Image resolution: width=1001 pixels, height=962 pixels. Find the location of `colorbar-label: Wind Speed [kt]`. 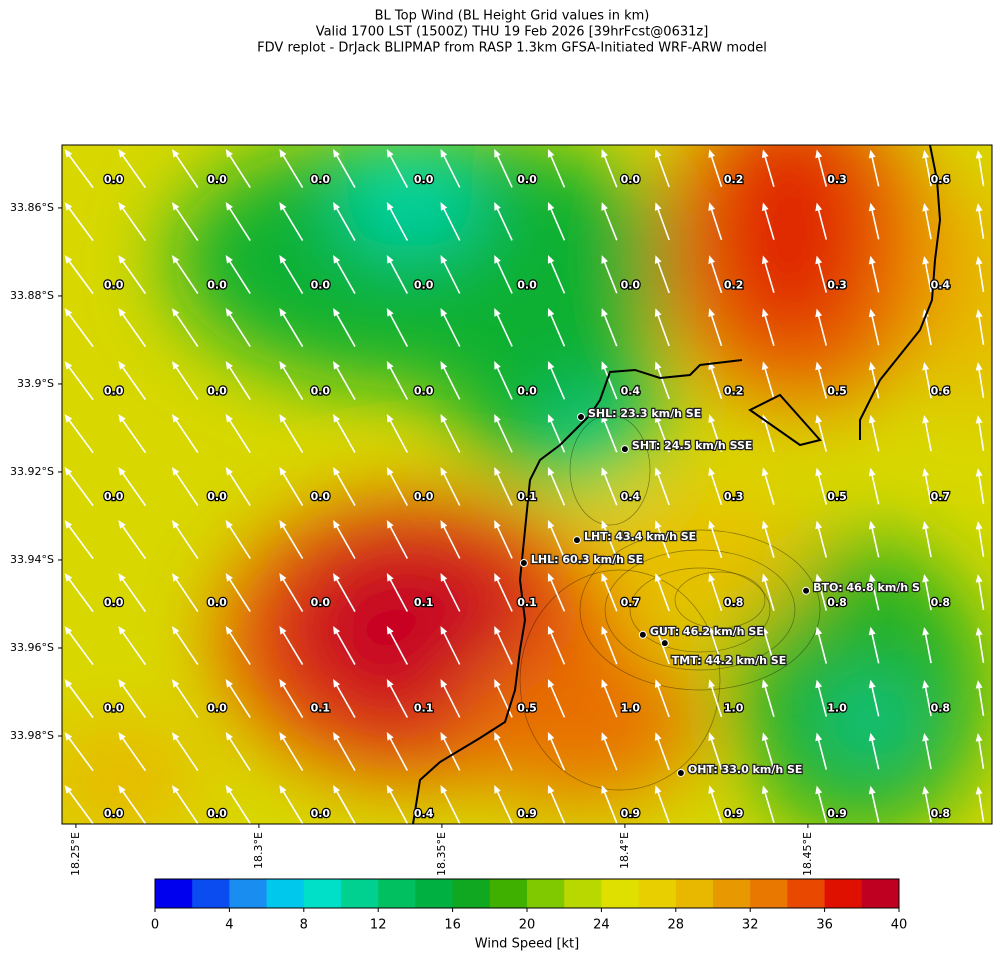

colorbar-label: Wind Speed [kt] is located at coordinates (527, 944).